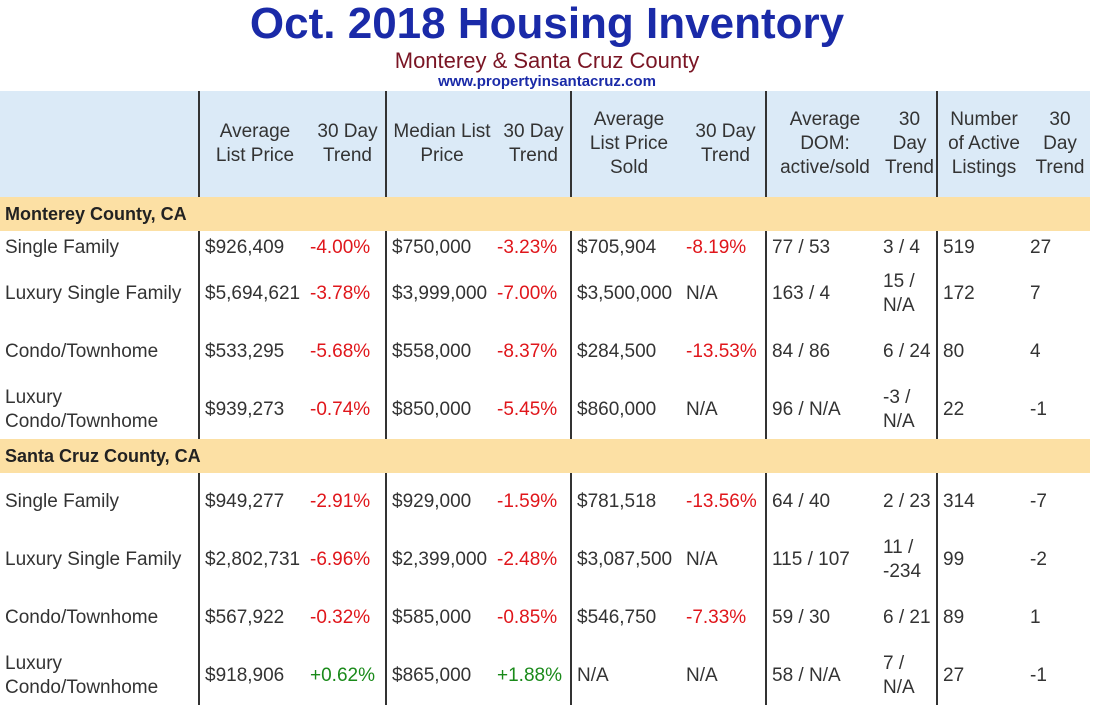  I want to click on section-title: Santa Cruz County, CA, so click(545, 456).